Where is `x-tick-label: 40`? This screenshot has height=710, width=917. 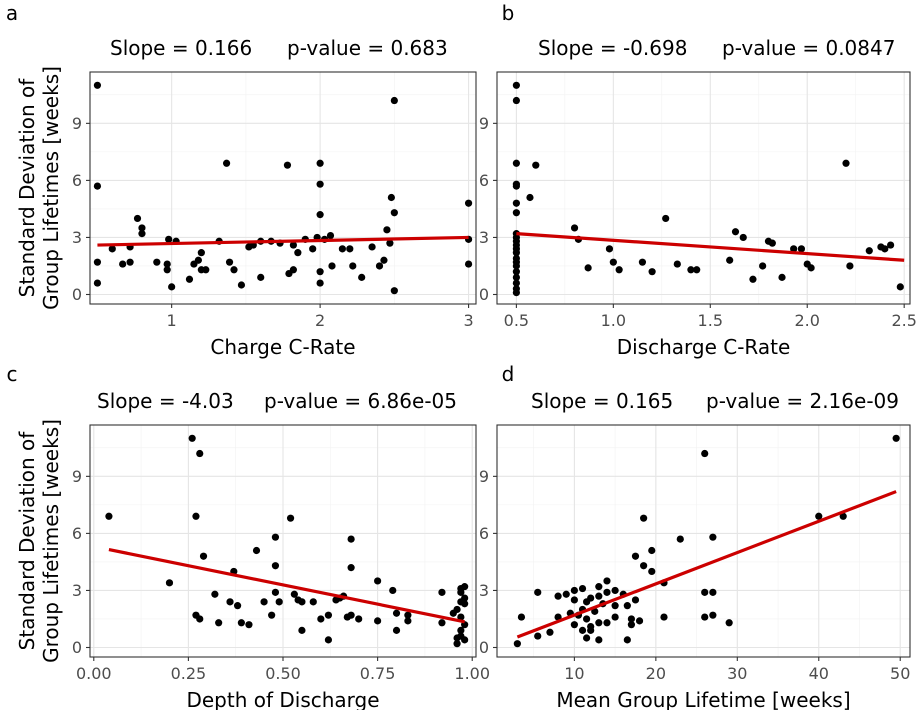
x-tick-label: 40 is located at coordinates (819, 673).